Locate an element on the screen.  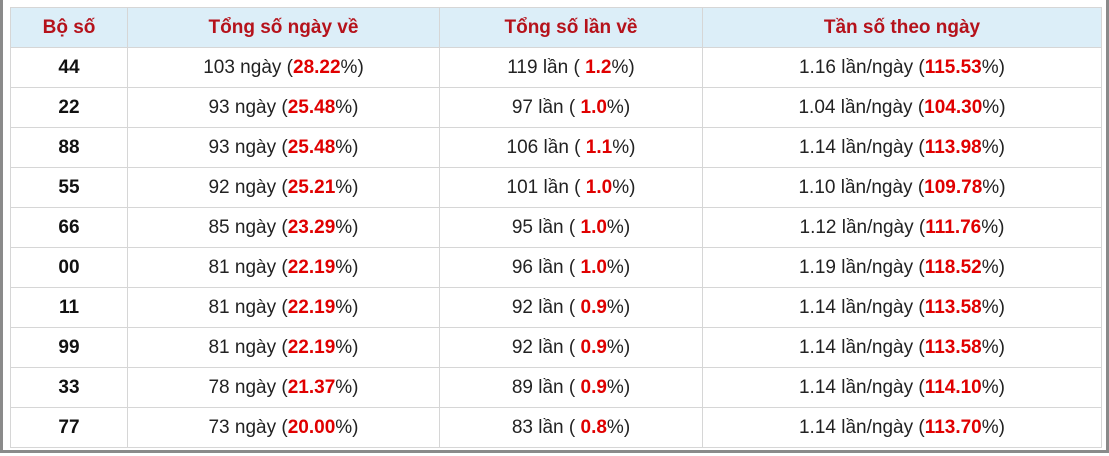
cell-text: 89 lần ( is located at coordinates (546, 387).